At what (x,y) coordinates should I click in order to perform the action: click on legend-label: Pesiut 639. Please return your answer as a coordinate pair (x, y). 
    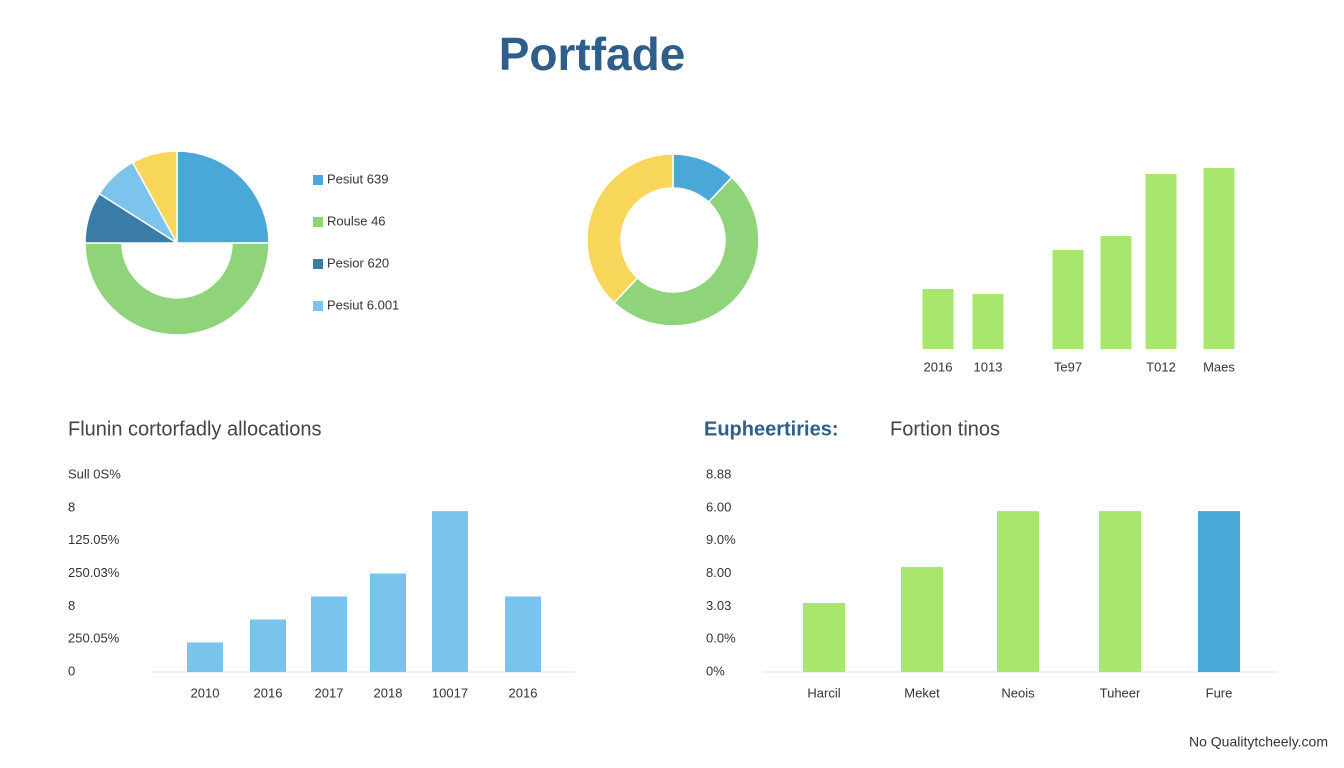
    Looking at the image, I should click on (357, 178).